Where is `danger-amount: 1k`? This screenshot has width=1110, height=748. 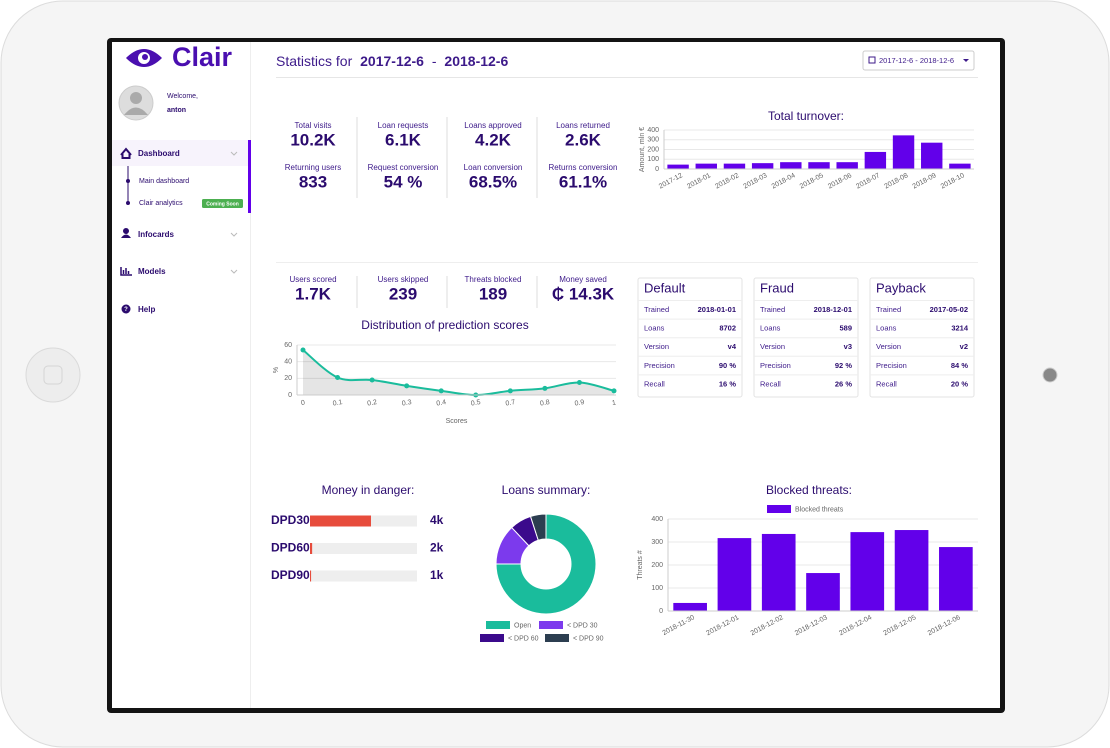 danger-amount: 1k is located at coordinates (437, 575).